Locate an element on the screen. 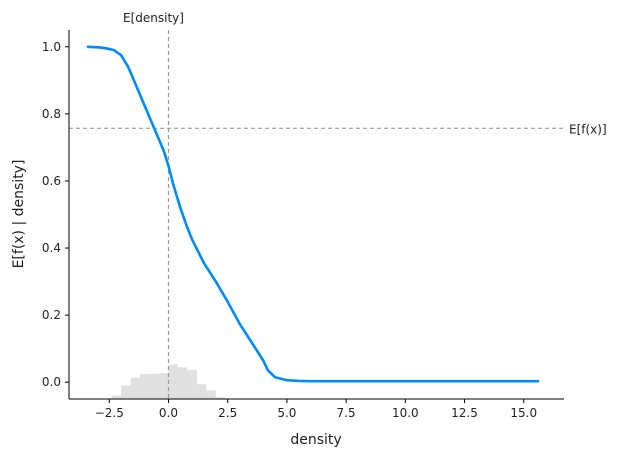 Image resolution: width=626 pixels, height=457 pixels. x-tick-label: 7.5 is located at coordinates (346, 413).